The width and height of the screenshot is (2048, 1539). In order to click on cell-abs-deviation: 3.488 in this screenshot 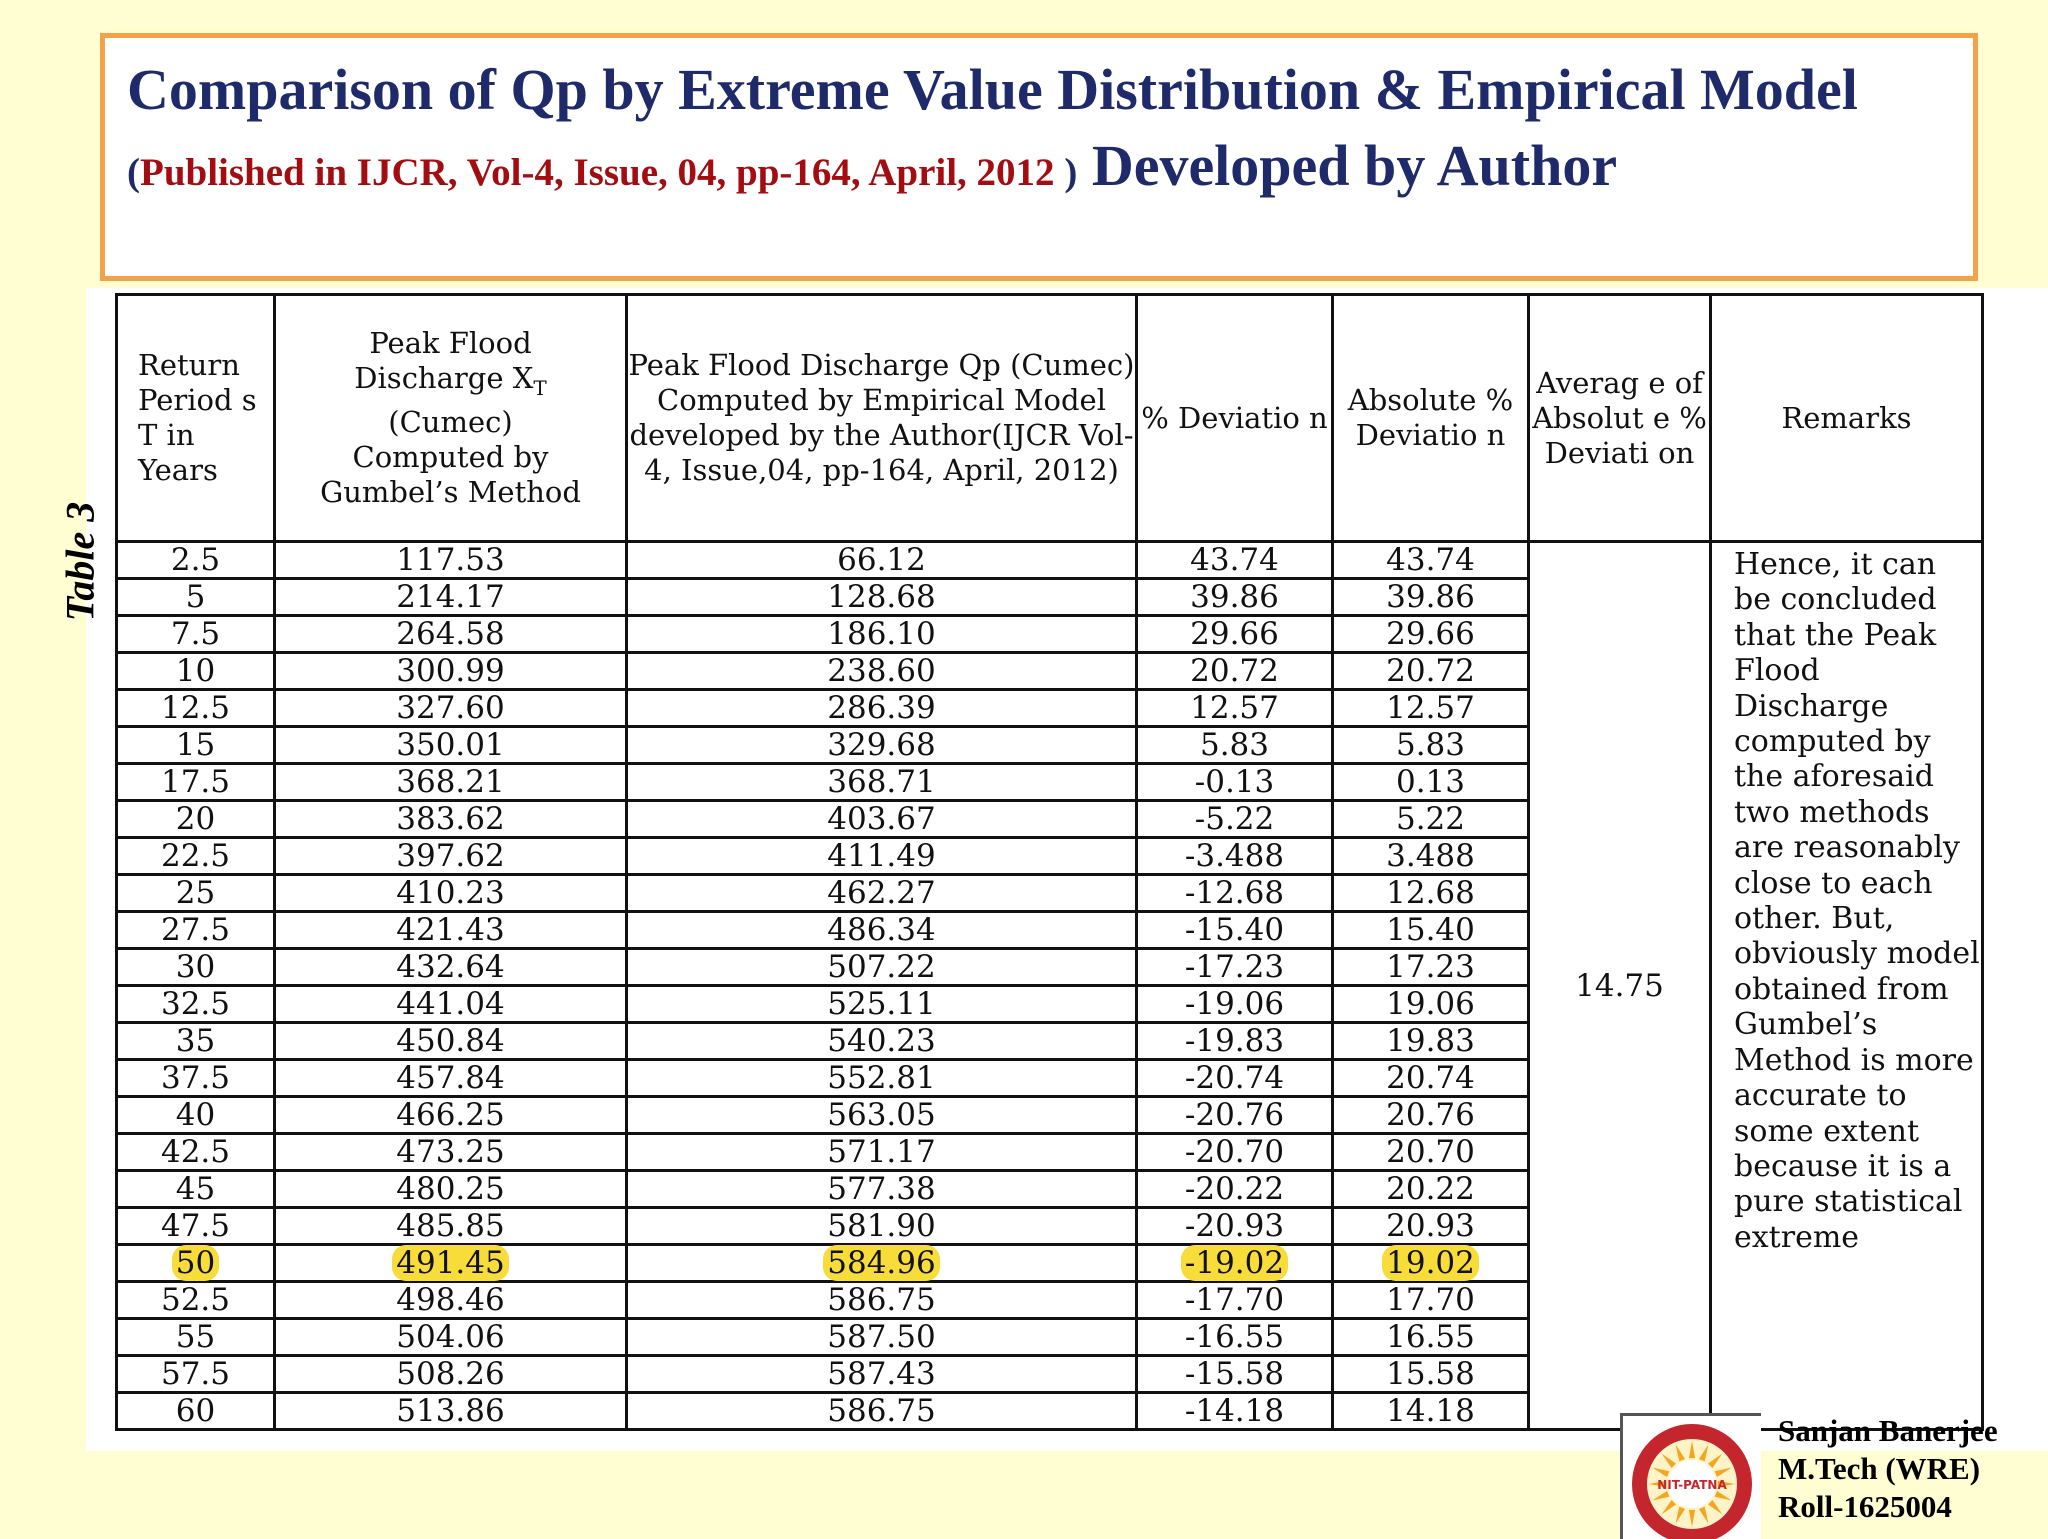, I will do `click(1430, 856)`.